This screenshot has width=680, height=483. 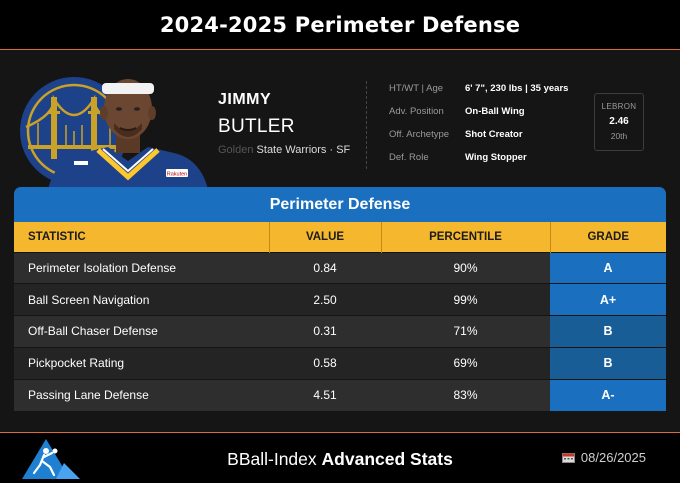 I want to click on page-title: 2024-2025 Perimeter Defense, so click(x=340, y=24).